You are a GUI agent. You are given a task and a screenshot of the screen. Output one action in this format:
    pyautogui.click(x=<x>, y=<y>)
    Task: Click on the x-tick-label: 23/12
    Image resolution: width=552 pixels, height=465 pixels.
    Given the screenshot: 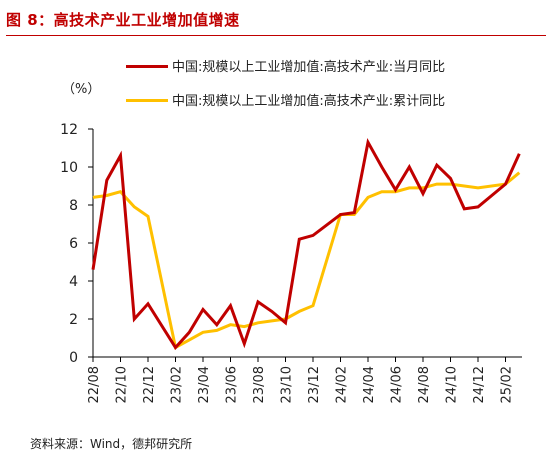 What is the action you would take?
    pyautogui.click(x=314, y=384)
    